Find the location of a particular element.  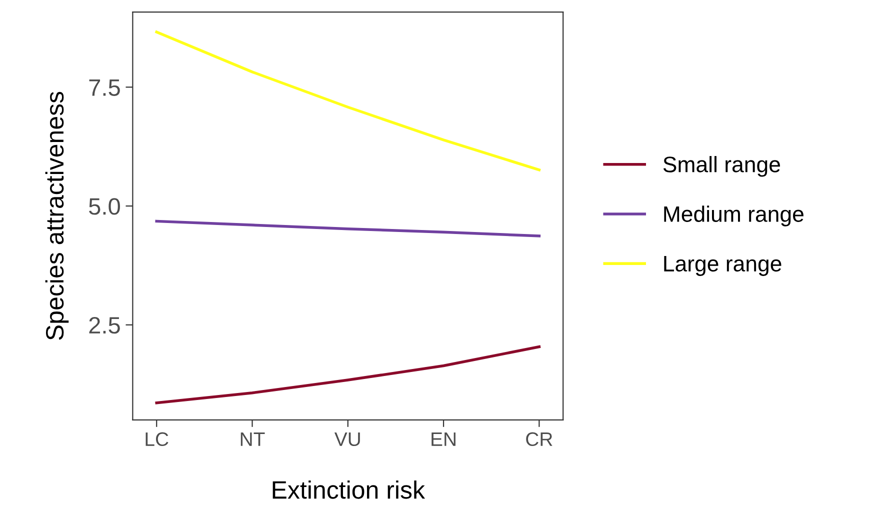

x-tick-label: LC is located at coordinates (157, 439).